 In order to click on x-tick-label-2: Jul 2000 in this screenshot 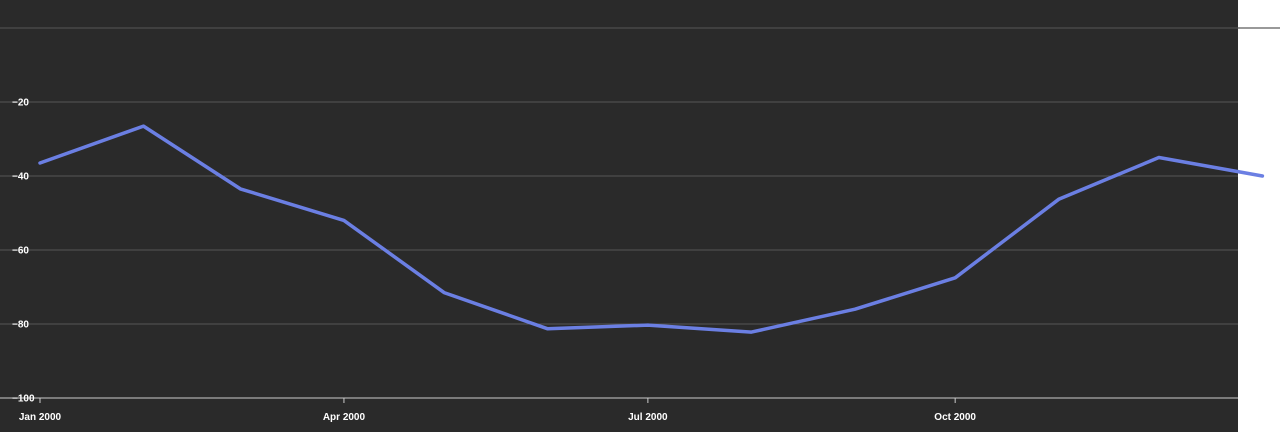, I will do `click(648, 417)`.